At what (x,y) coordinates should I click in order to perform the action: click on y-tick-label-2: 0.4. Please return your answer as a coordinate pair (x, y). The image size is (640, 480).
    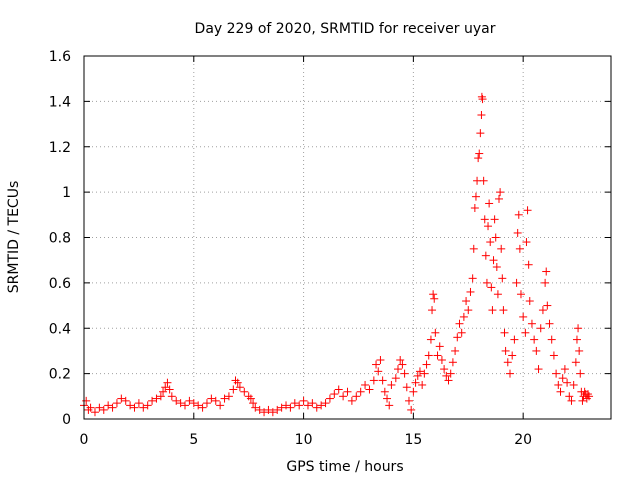
    Looking at the image, I should click on (60, 329).